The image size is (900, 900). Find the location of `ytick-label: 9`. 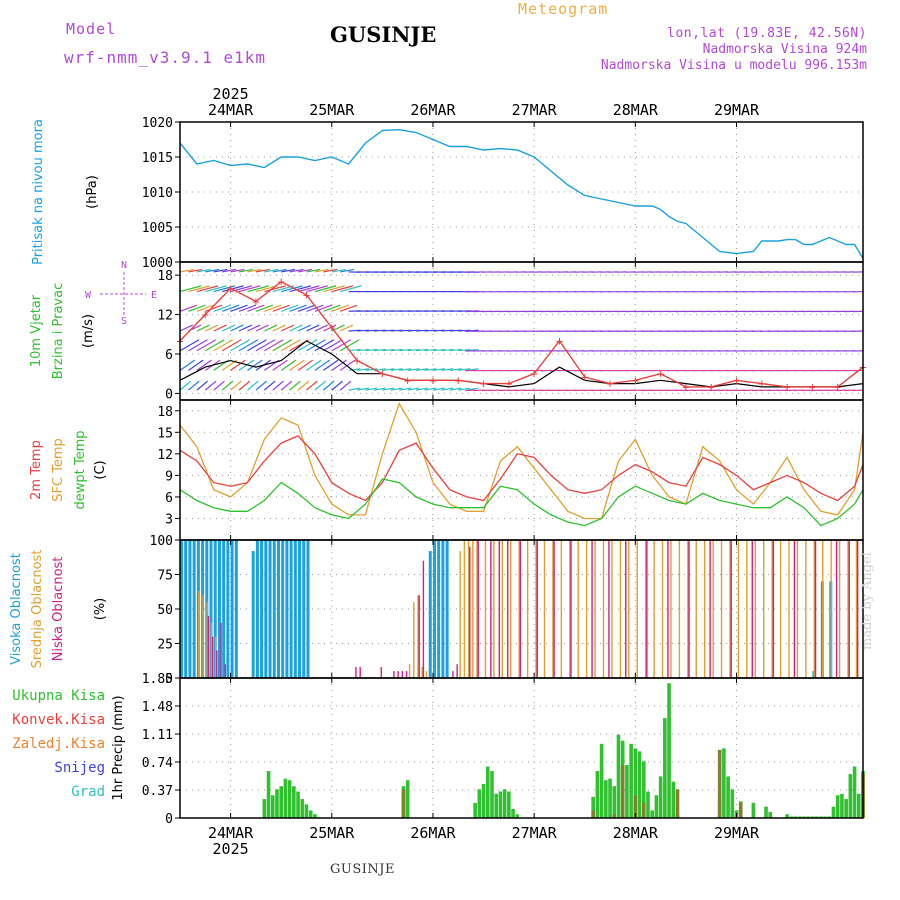

ytick-label: 9 is located at coordinates (169, 476).